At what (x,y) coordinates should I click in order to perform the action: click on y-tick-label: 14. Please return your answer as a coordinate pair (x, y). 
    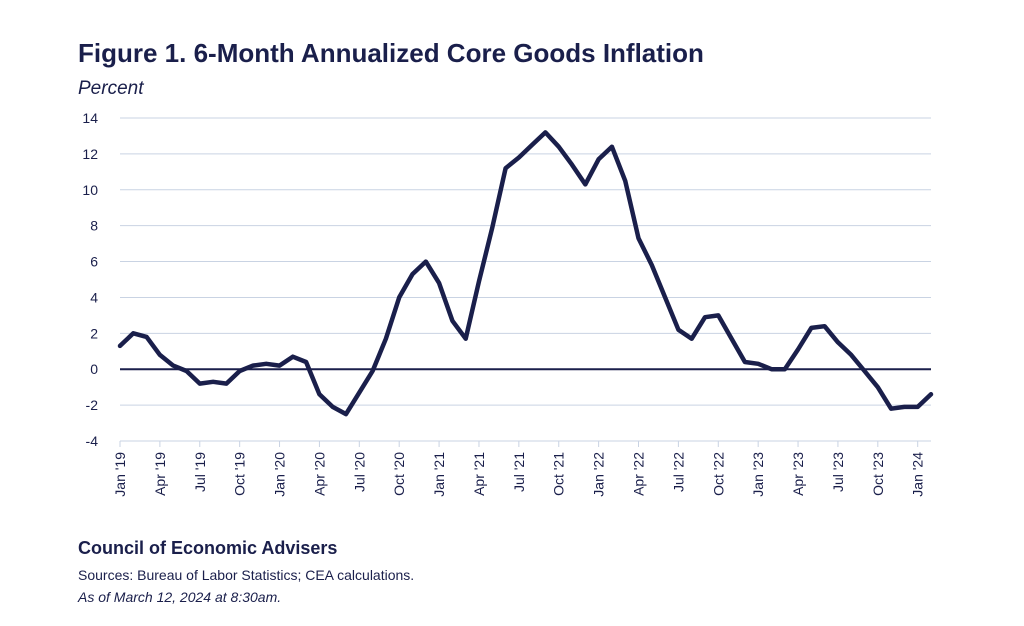
    Looking at the image, I should click on (90, 118).